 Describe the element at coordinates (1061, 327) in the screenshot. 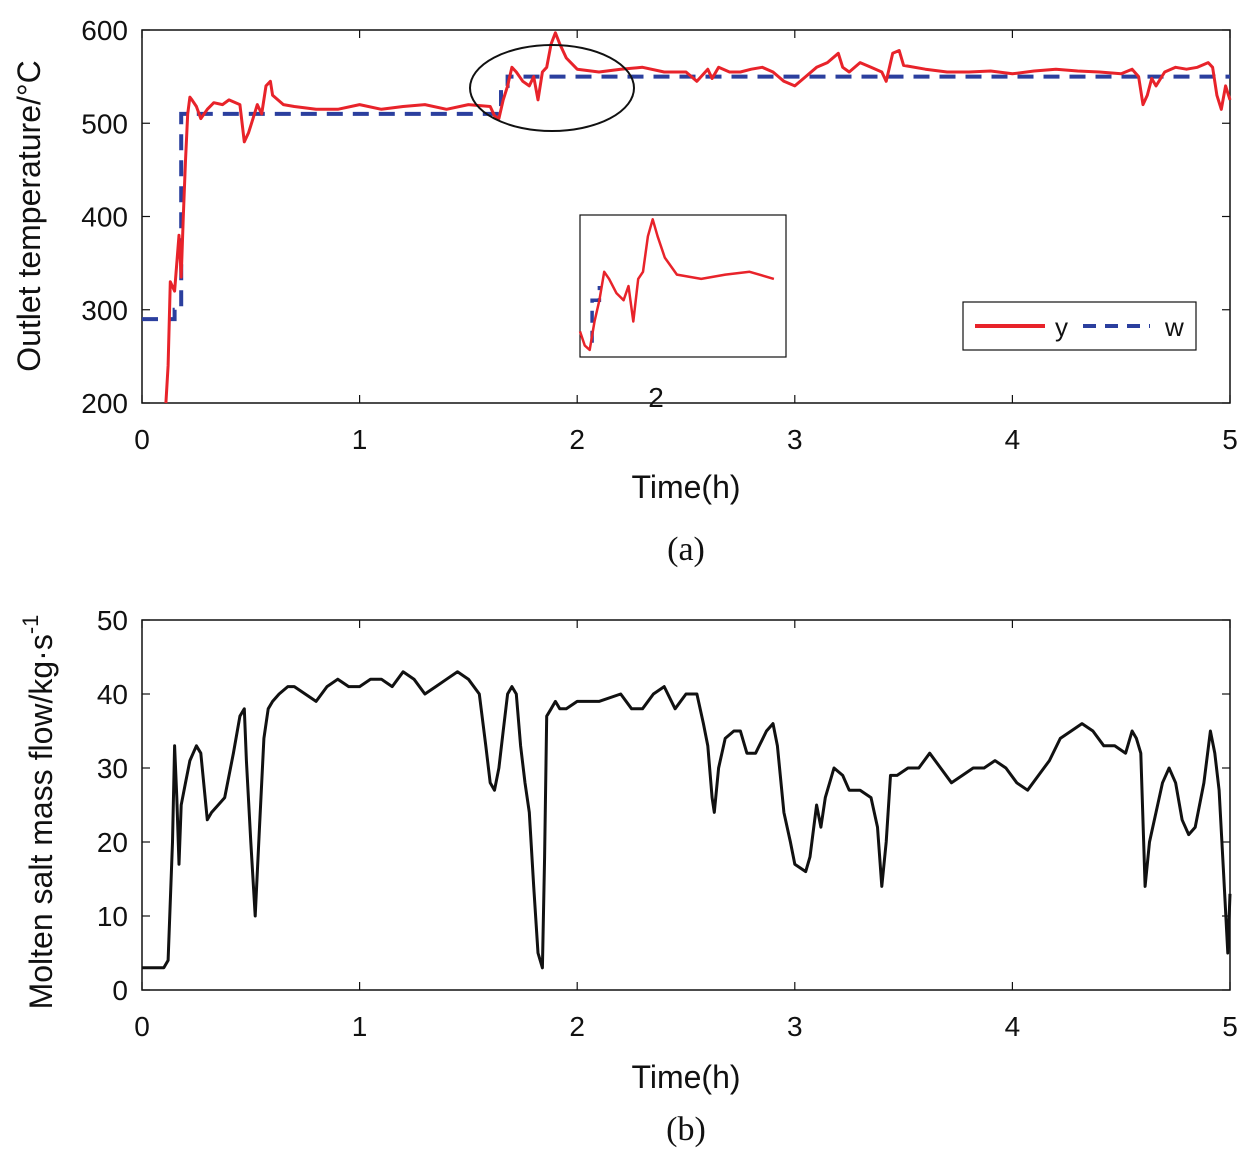

I see `legend-label-y: y` at that location.